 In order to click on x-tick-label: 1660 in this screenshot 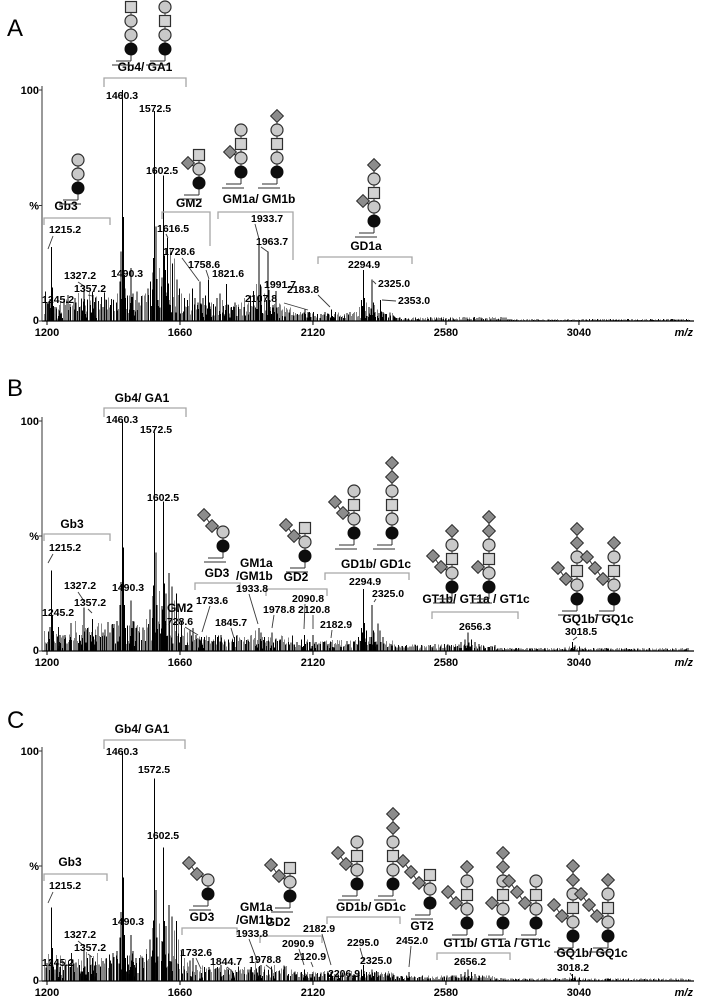, I will do `click(180, 333)`.